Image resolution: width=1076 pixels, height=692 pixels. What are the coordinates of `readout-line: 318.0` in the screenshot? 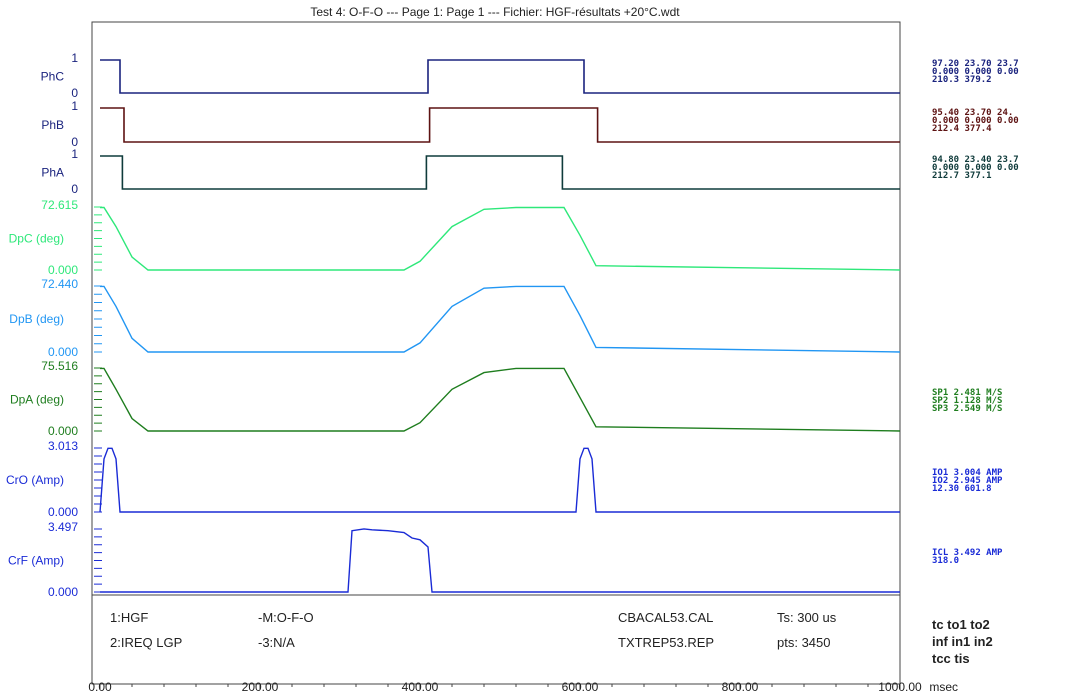 It's located at (945, 561).